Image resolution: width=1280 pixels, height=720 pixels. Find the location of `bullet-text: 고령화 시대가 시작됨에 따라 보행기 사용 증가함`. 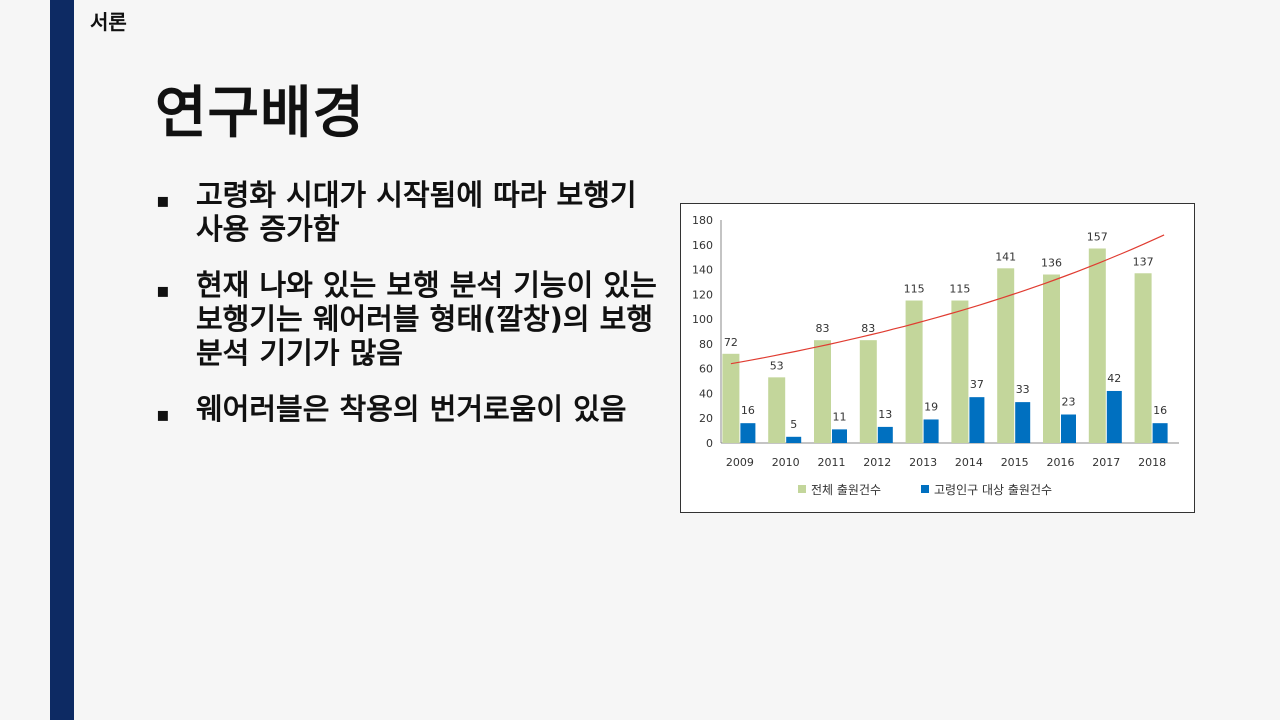

bullet-text: 고령화 시대가 시작됨에 따라 보행기 사용 증가함 is located at coordinates (416, 212).